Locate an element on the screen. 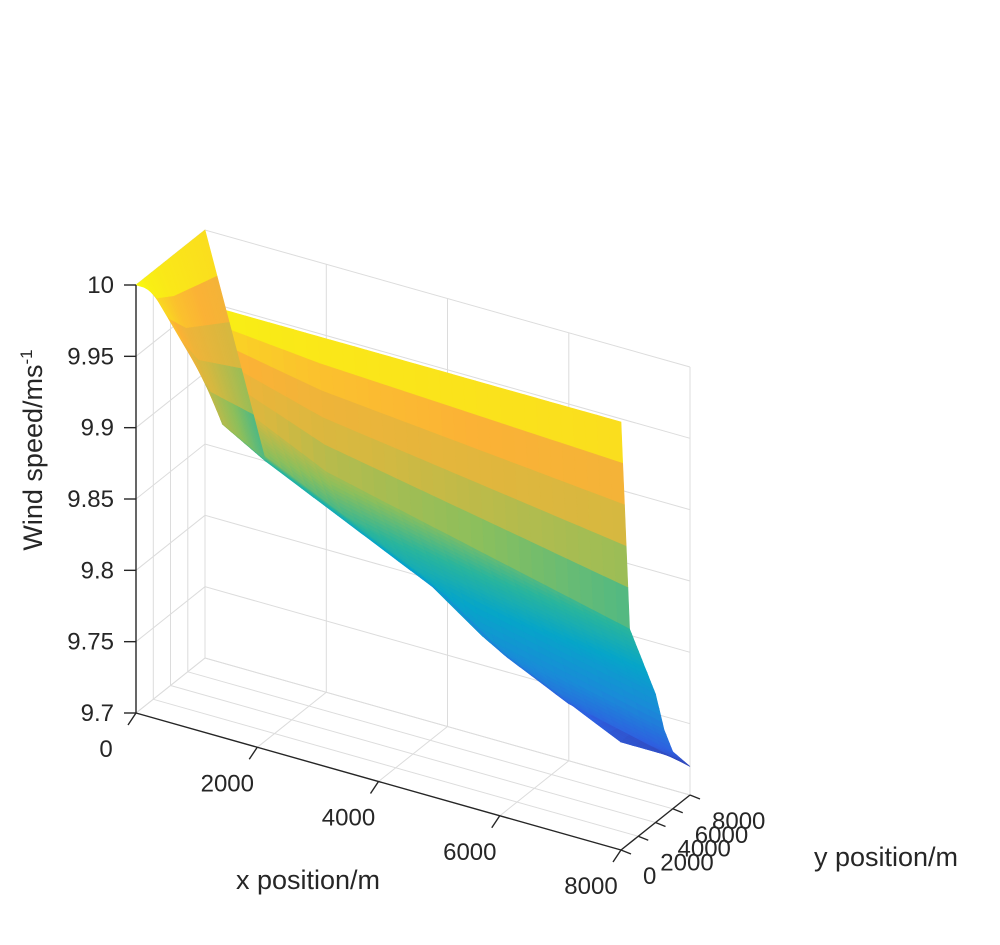 The image size is (1000, 945). z-axis-label-main: Wind speed/ms is located at coordinates (33, 458).